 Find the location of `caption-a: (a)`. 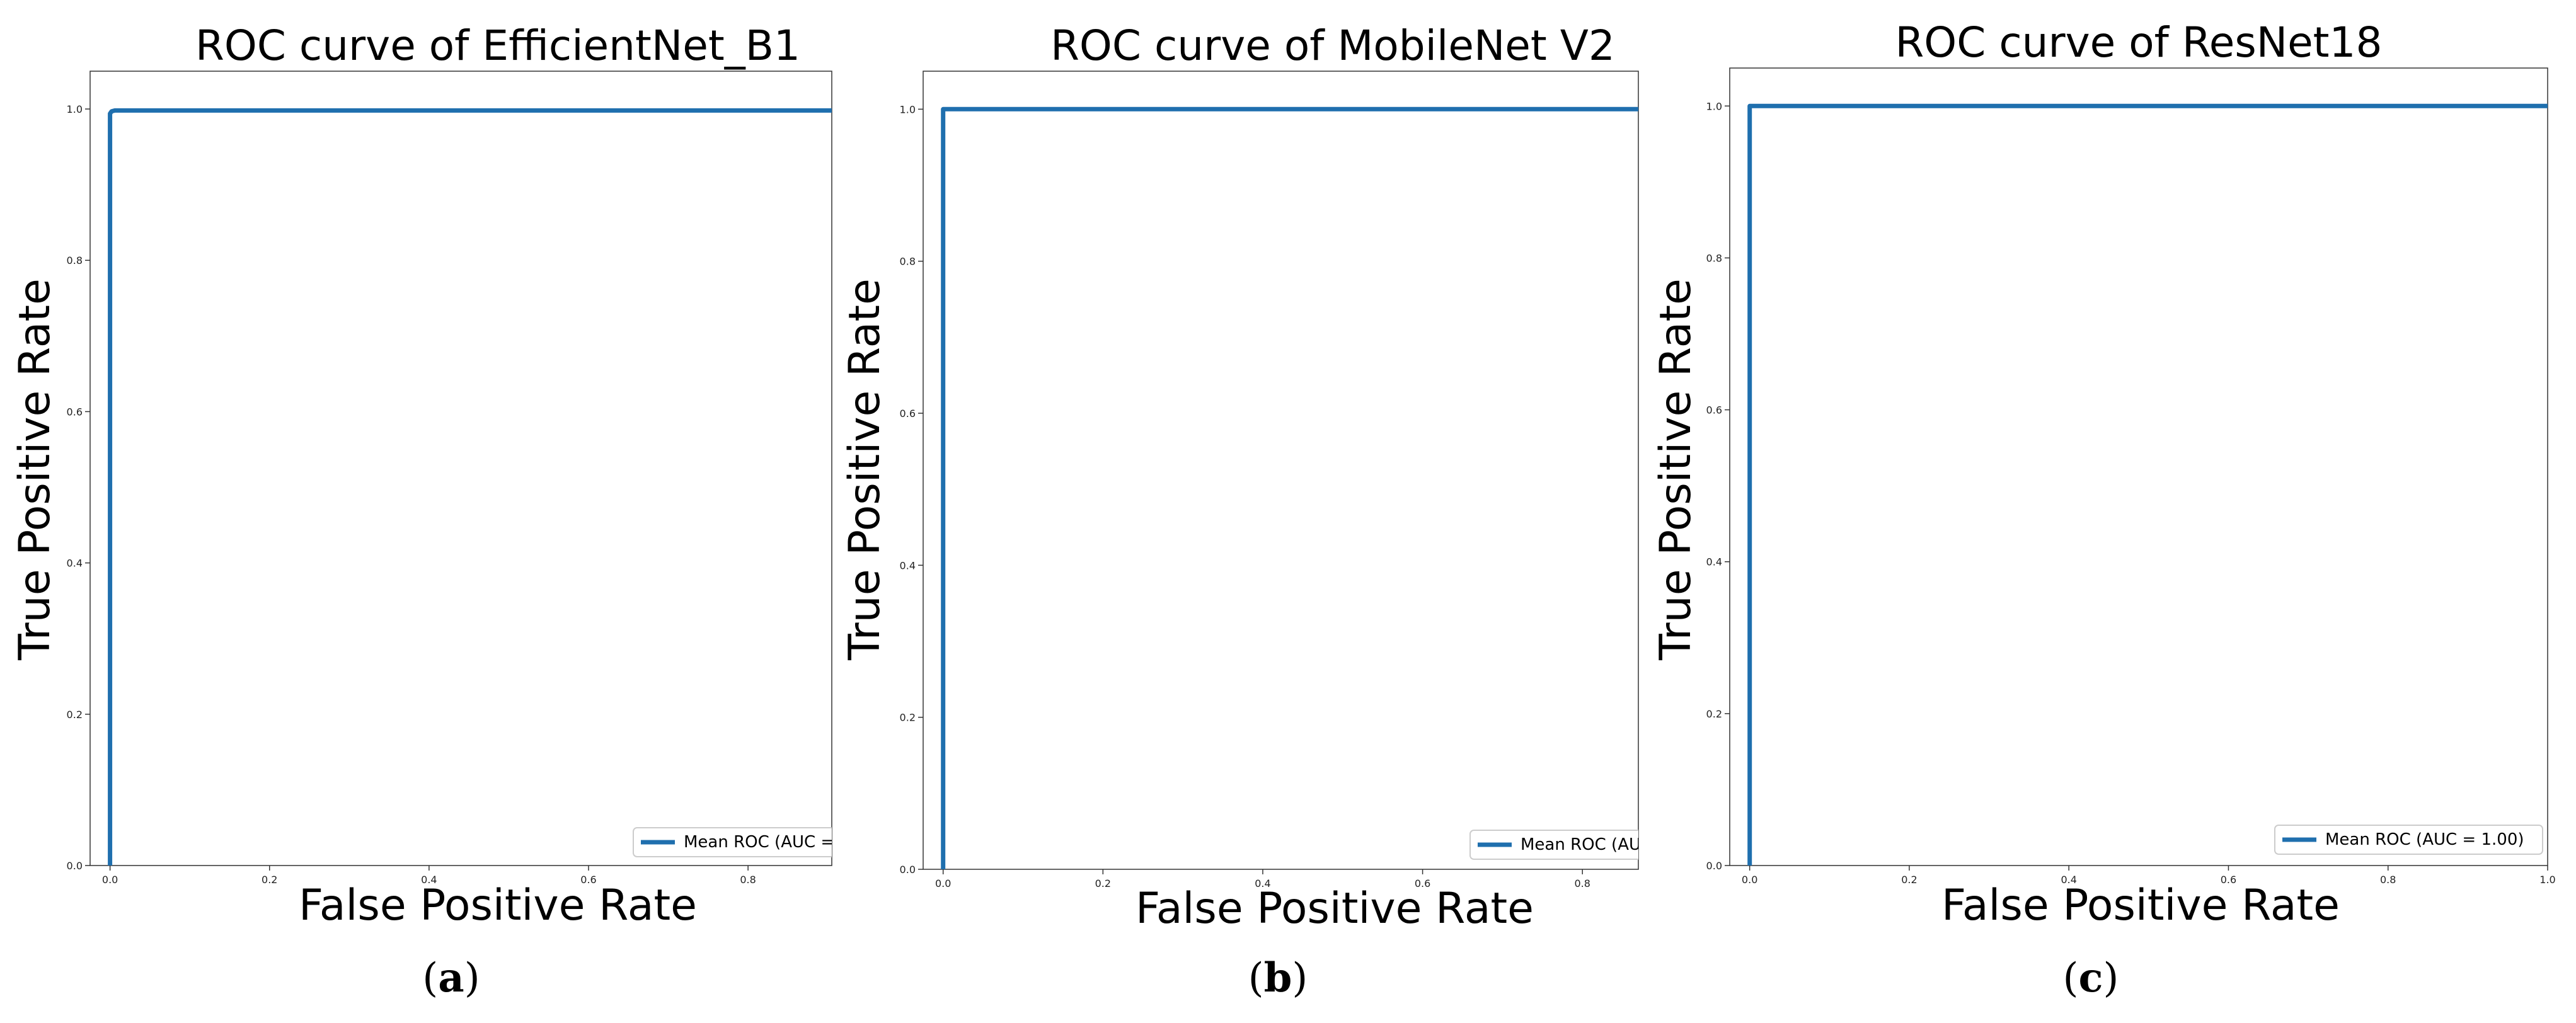

caption-a: (a) is located at coordinates (451, 978).